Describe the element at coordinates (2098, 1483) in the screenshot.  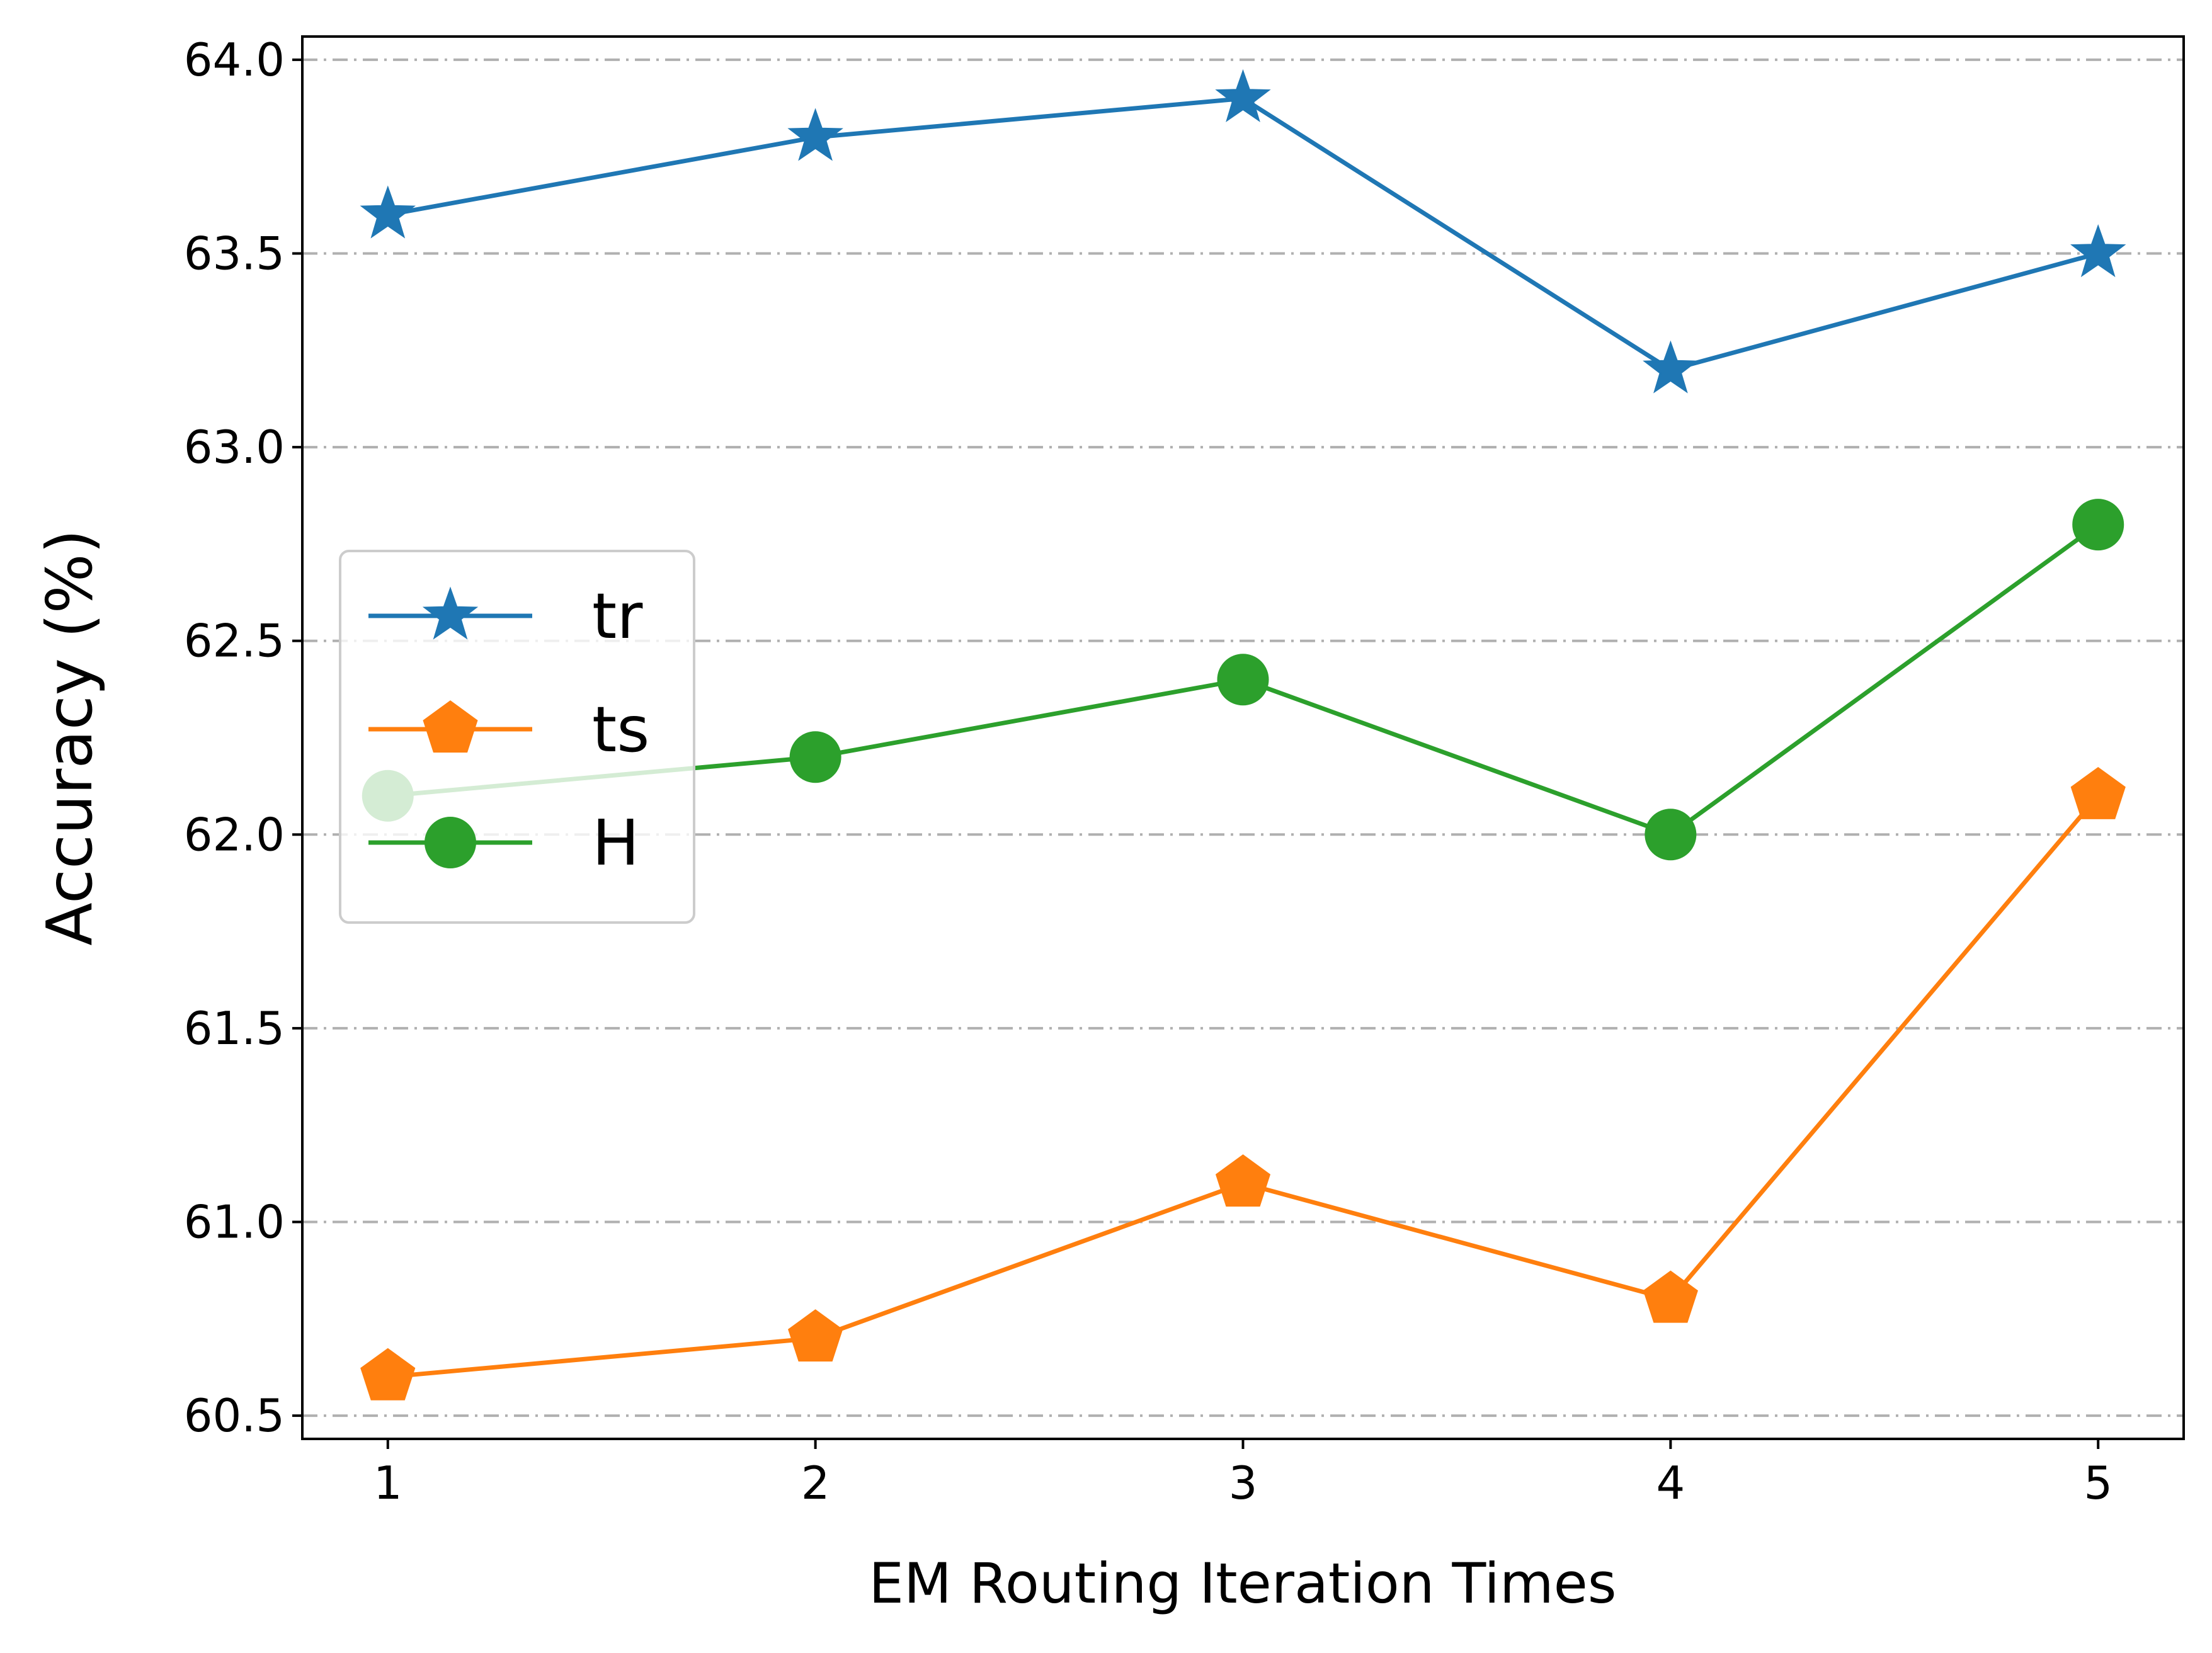
I see `x-tick-label: 5` at that location.